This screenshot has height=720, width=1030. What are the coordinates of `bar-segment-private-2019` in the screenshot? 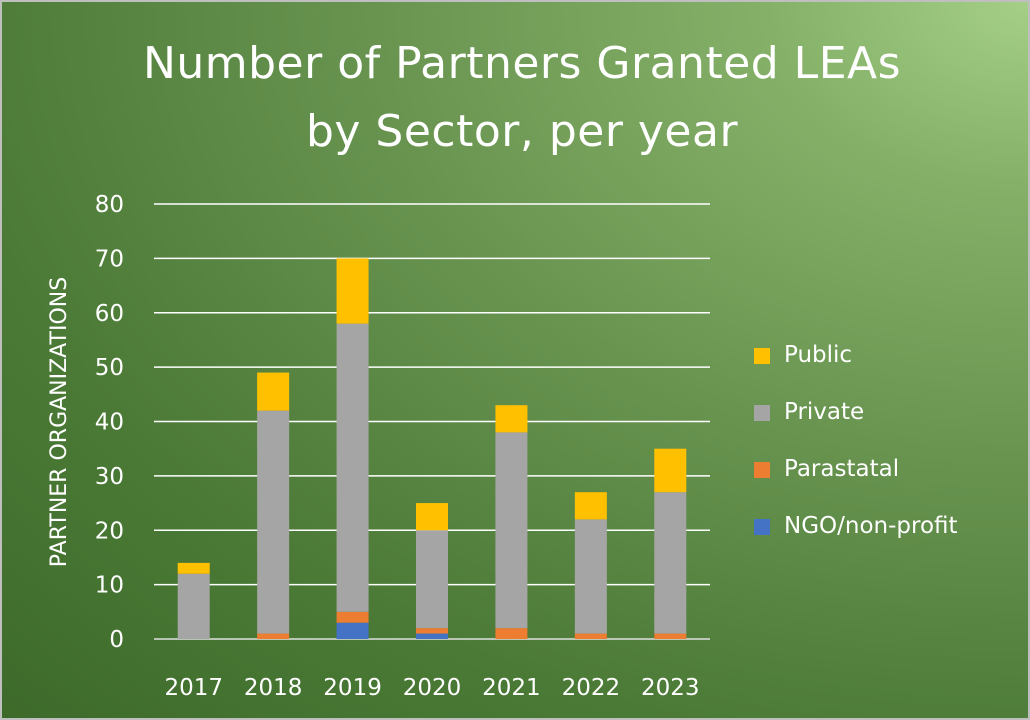 It's located at (352, 467).